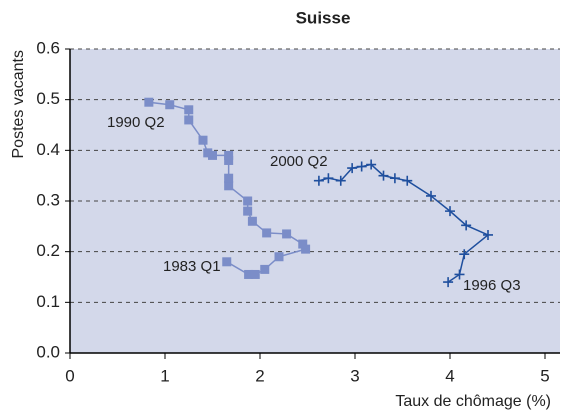 The image size is (561, 414). Describe the element at coordinates (192, 266) in the screenshot. I see `annotation: 1983 Q1` at that location.